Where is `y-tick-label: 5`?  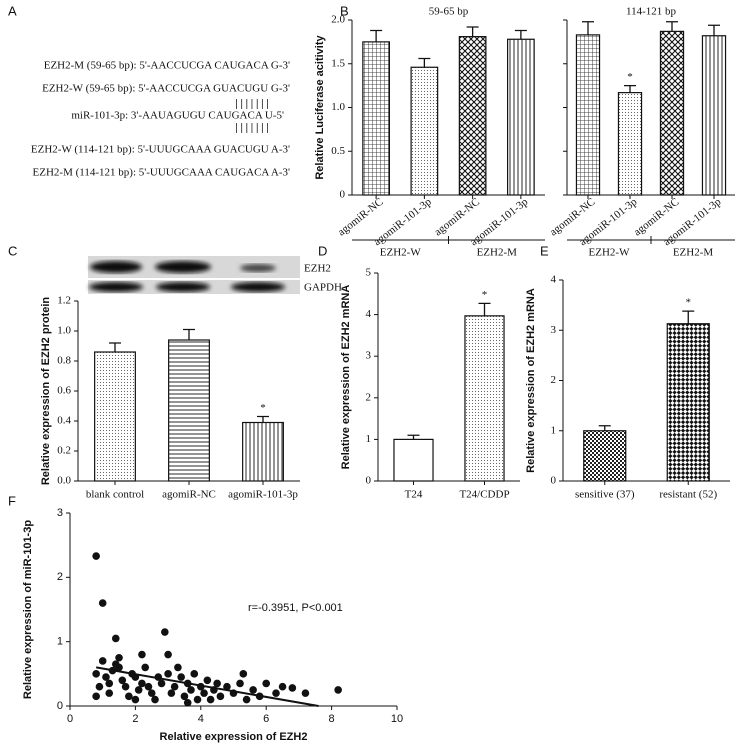 y-tick-label: 5 is located at coordinates (369, 273).